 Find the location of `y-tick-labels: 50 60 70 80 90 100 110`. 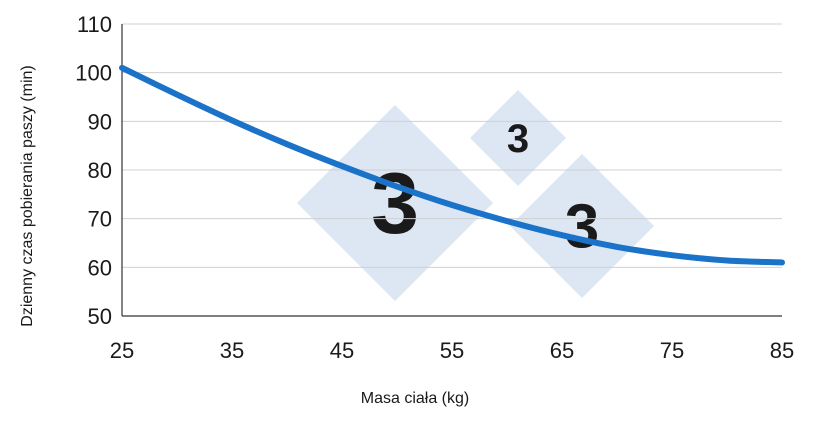

y-tick-labels: 50 60 70 80 90 100 110 is located at coordinates (93, 170).